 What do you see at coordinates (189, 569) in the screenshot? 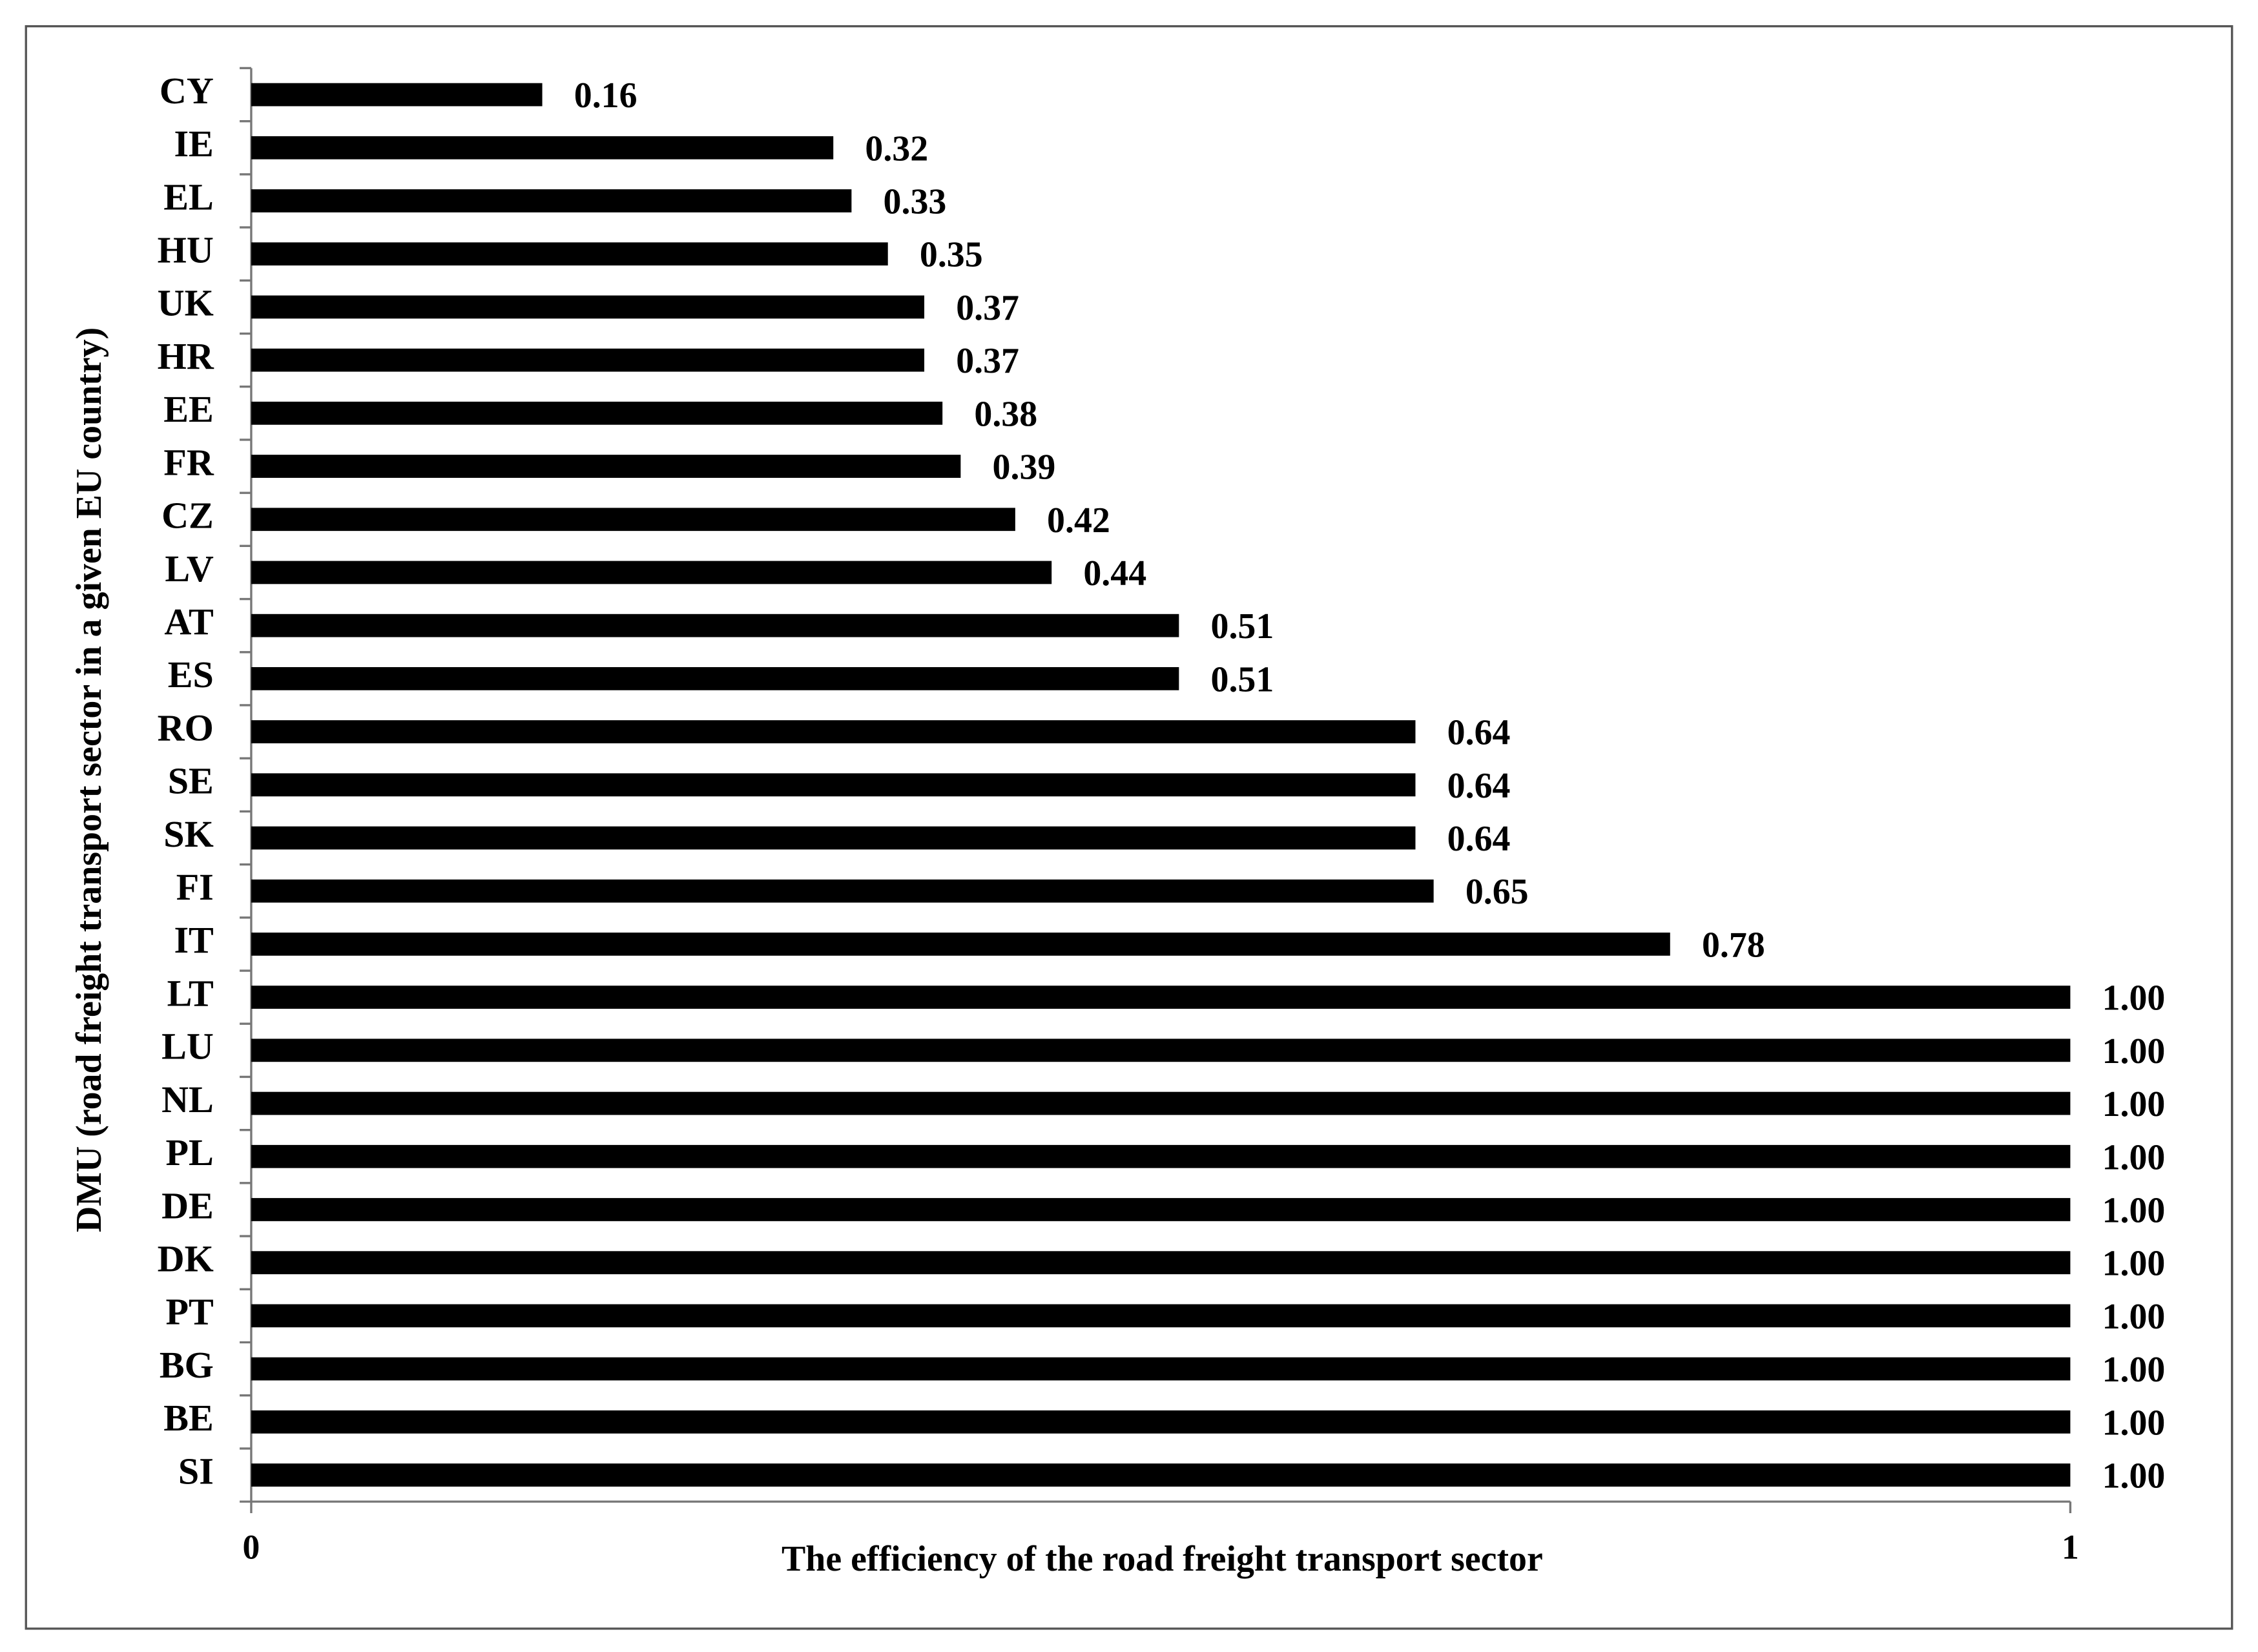
I see `y-tick-label: LV` at bounding box center [189, 569].